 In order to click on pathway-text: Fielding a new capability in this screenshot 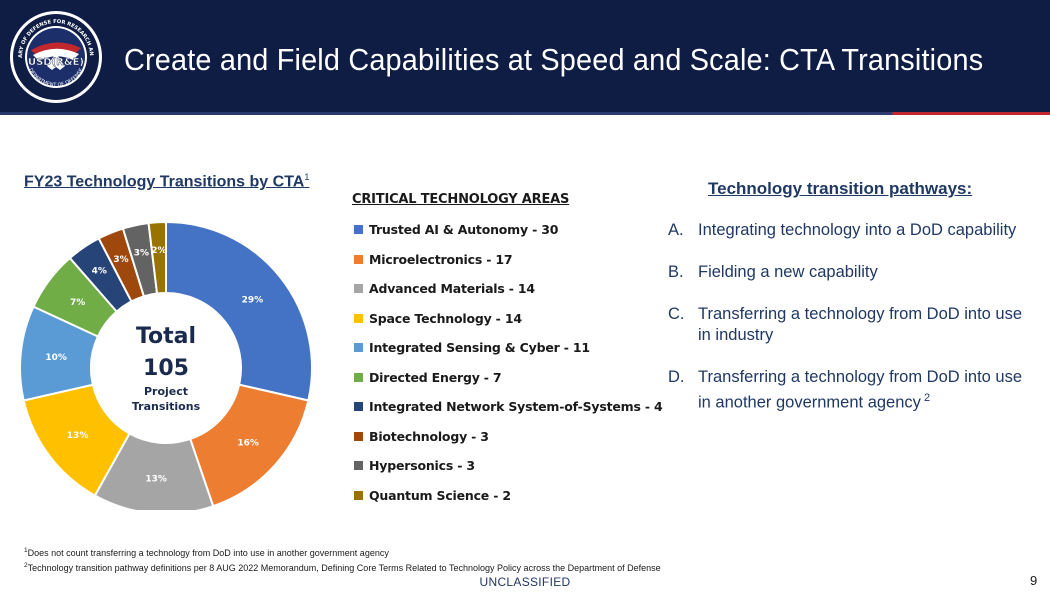, I will do `click(788, 272)`.